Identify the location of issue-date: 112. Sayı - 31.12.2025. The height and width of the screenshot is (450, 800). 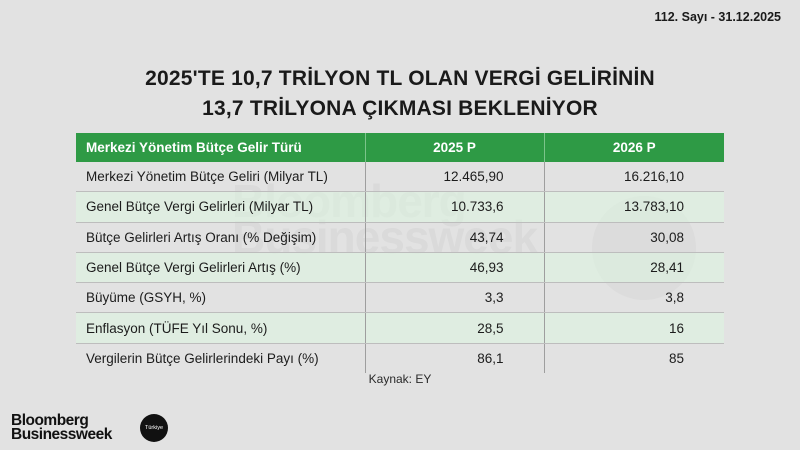
(718, 17).